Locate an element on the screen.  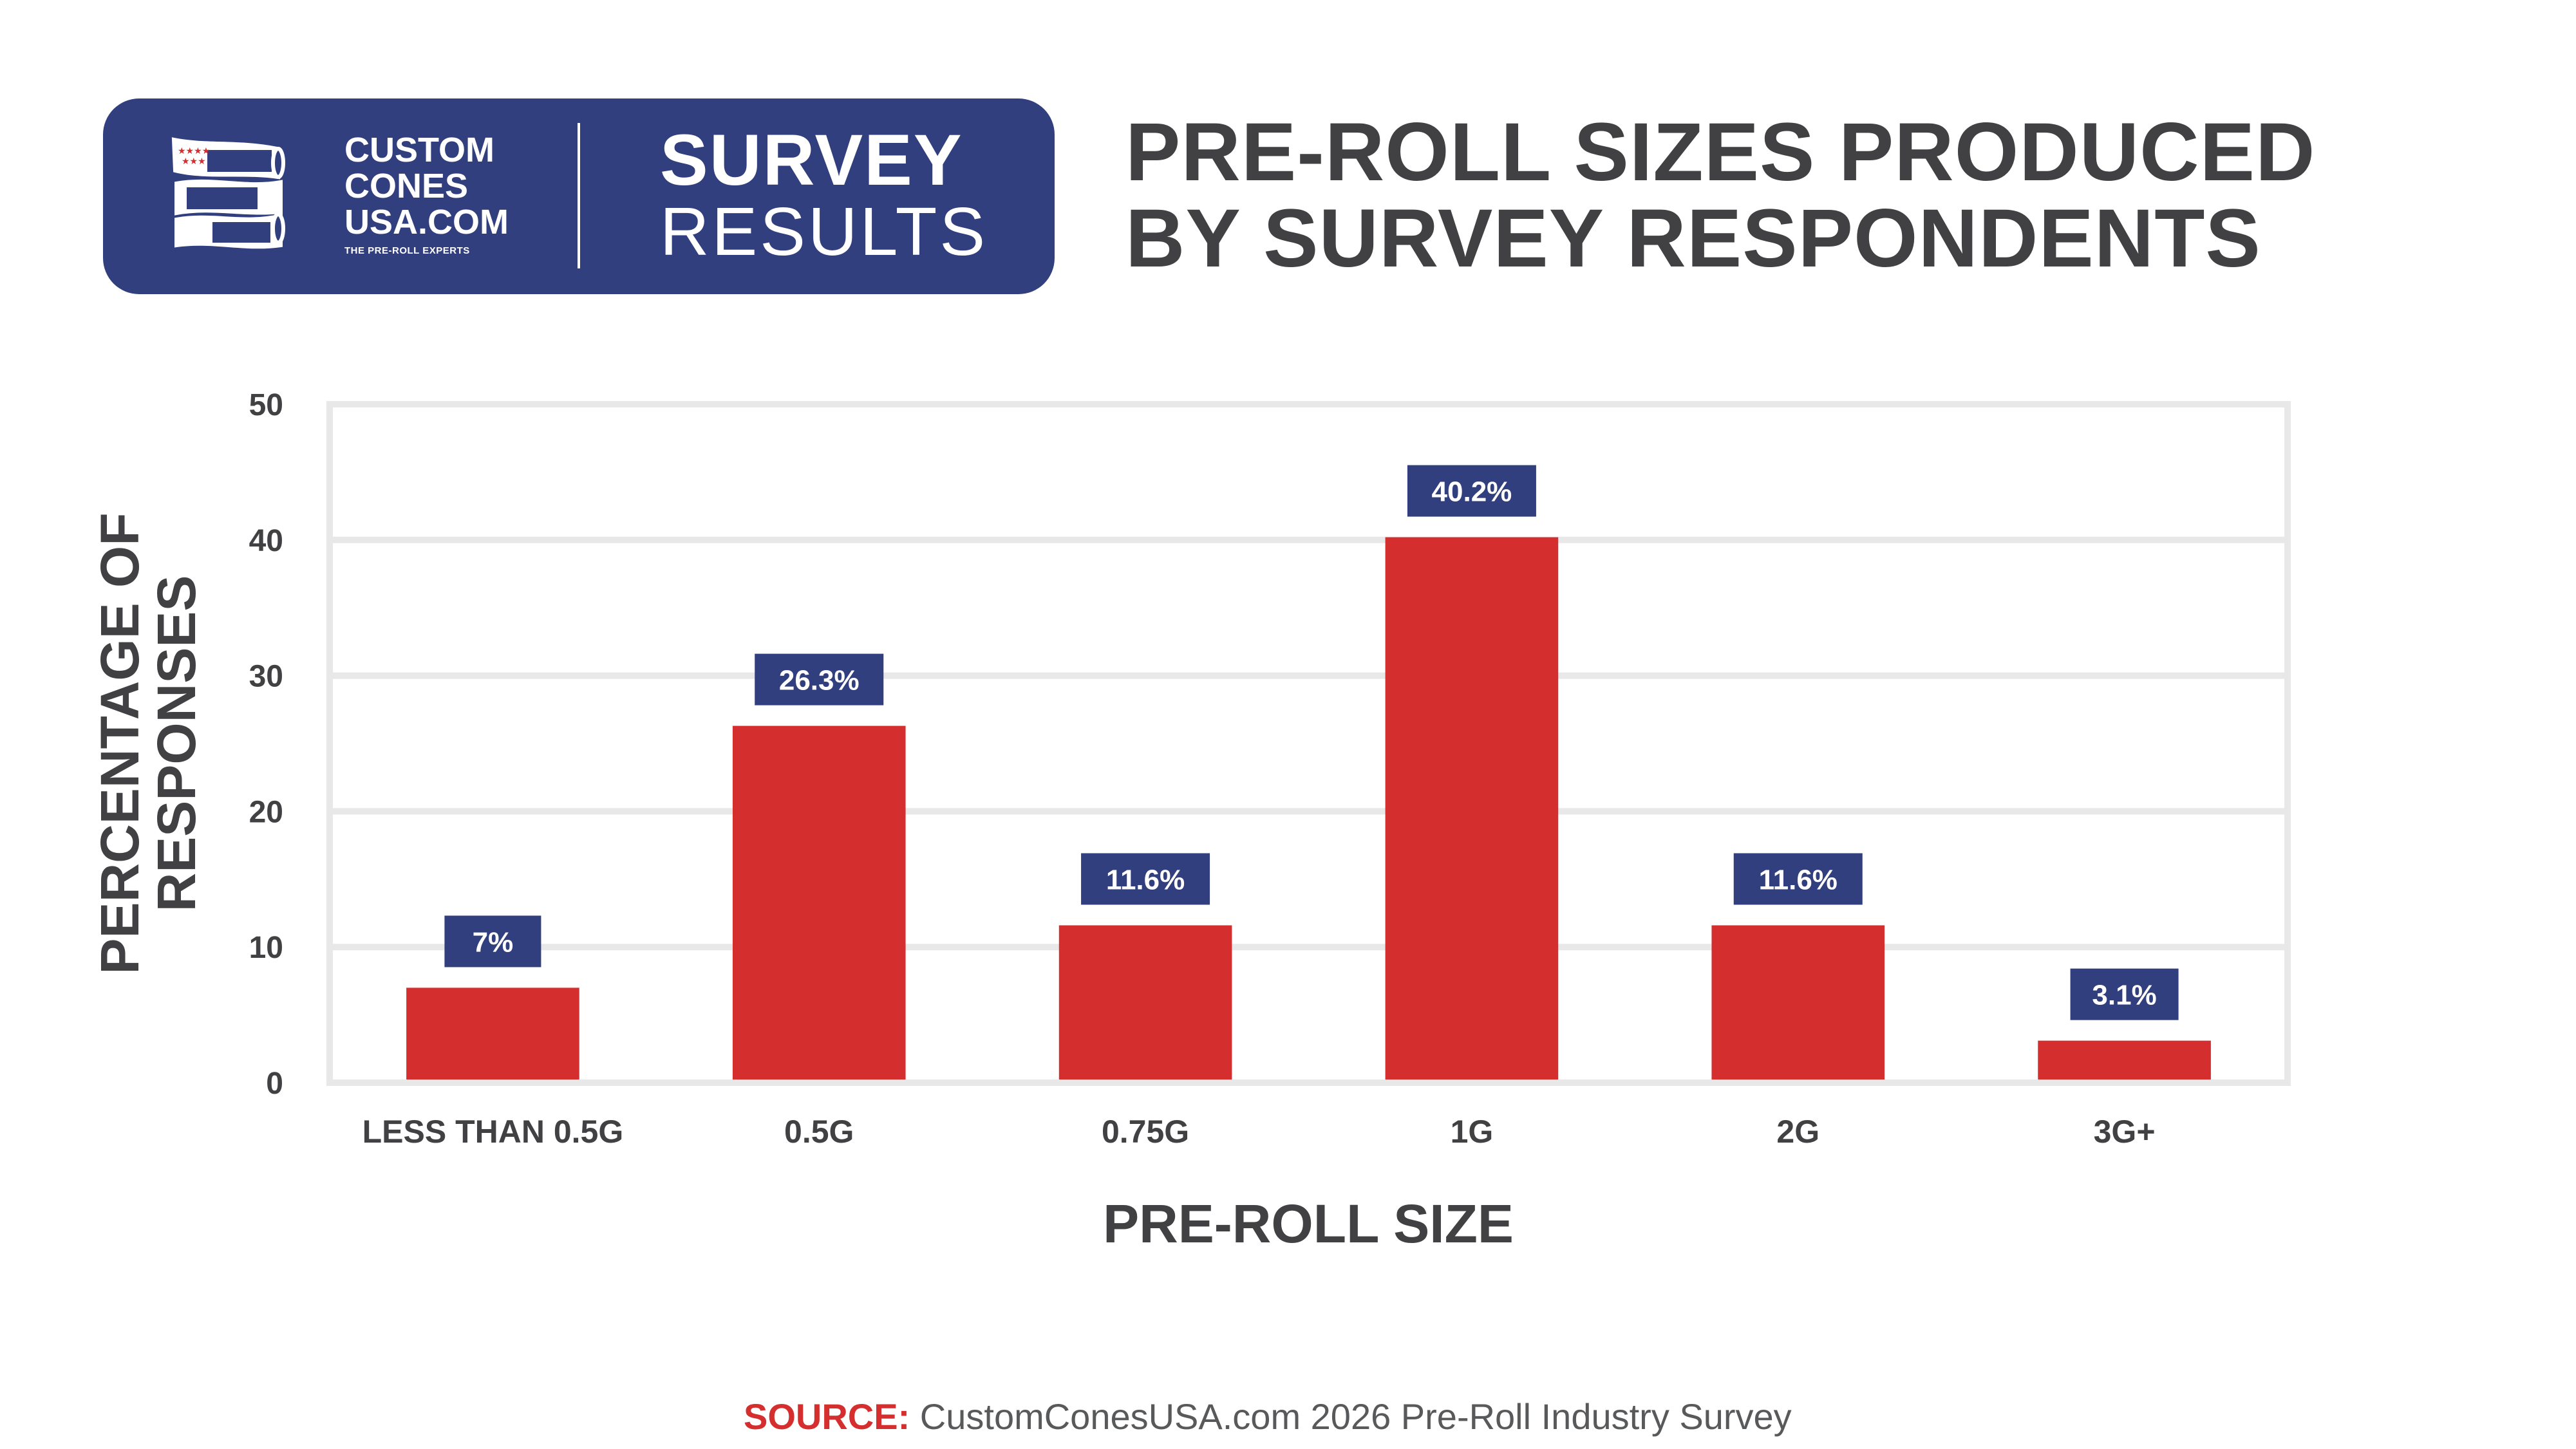
brand-line: USA.COM is located at coordinates (426, 222).